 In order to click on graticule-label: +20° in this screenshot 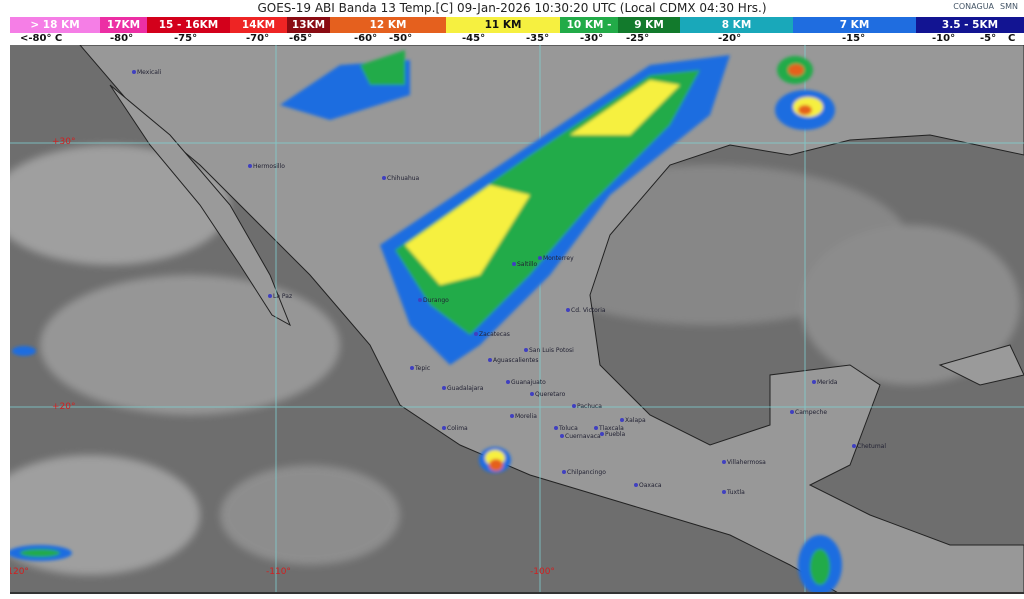, I will do `click(64, 407)`.